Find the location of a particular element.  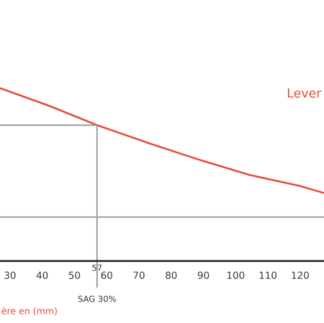

x-tick-label: 90 is located at coordinates (203, 275).